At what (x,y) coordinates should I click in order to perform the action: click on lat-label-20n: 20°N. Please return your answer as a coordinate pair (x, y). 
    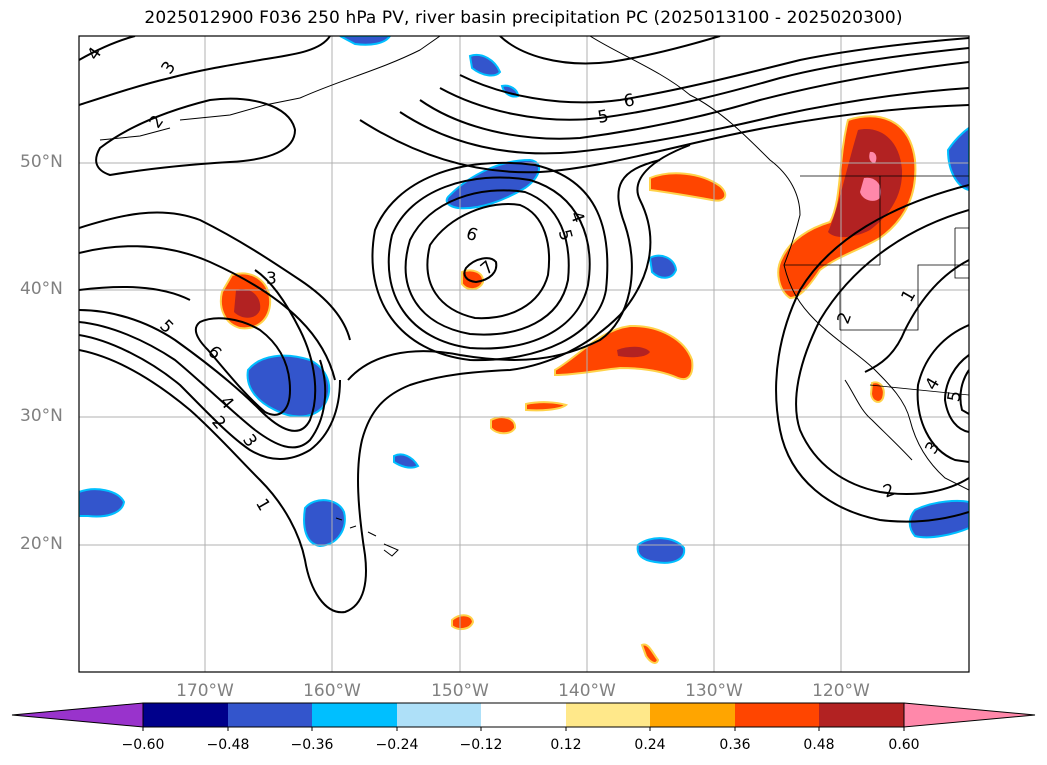
    Looking at the image, I should click on (41, 544).